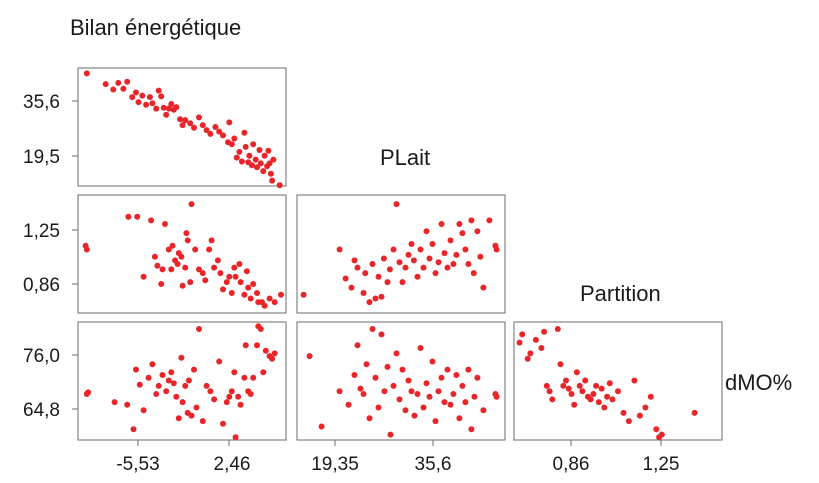  I want to click on ytick-label: 1,25, so click(41, 231).